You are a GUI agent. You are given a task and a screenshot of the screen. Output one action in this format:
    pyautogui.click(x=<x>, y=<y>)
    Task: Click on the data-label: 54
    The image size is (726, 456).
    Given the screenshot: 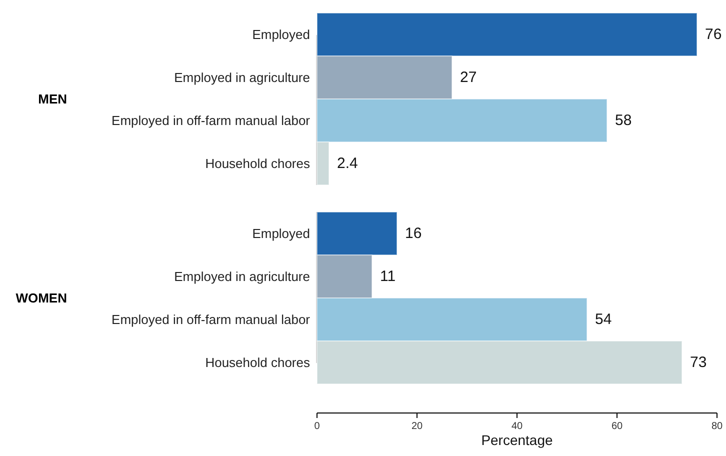 What is the action you would take?
    pyautogui.click(x=603, y=319)
    